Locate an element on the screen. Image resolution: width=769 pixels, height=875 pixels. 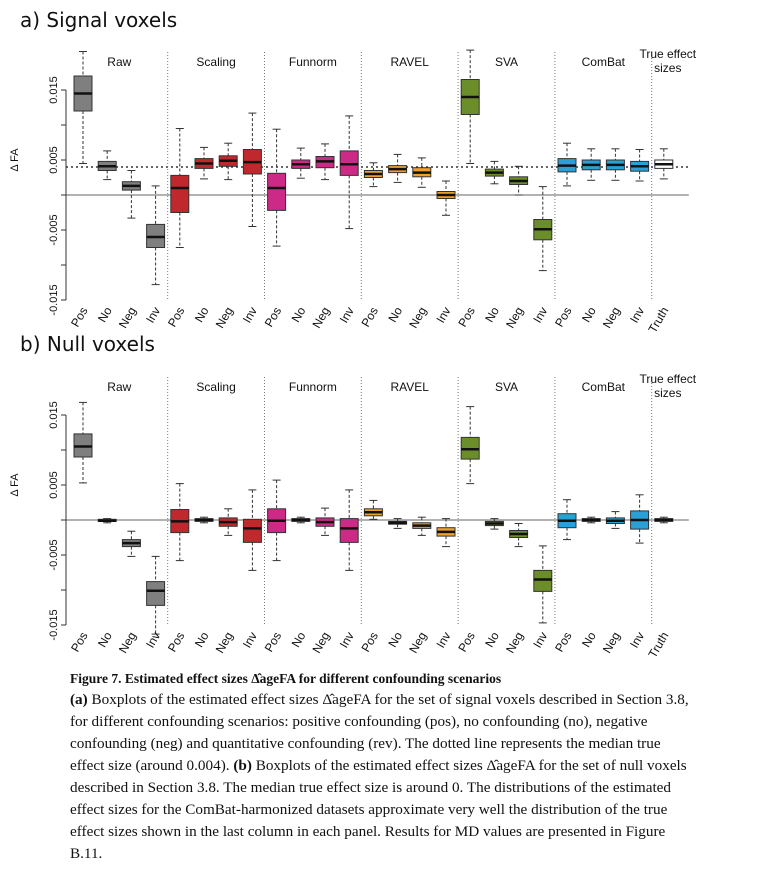
caption-part-b-label: (b) is located at coordinates (242, 765).